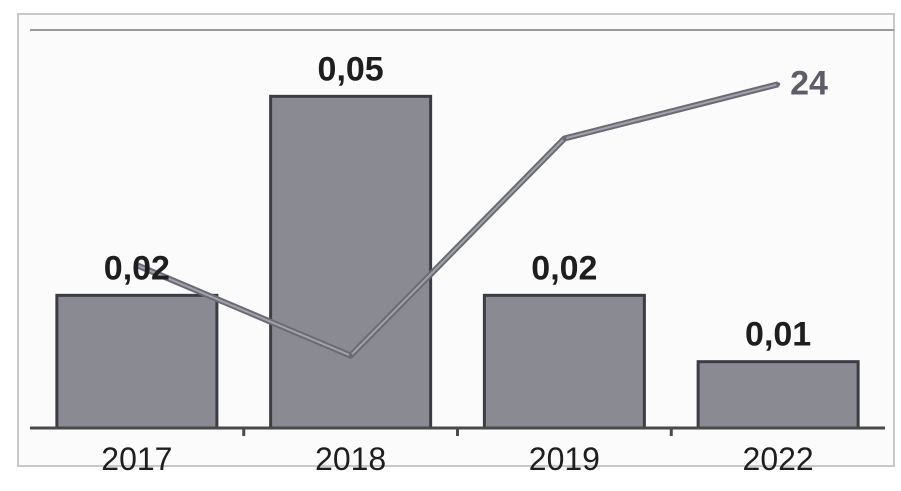 The height and width of the screenshot is (491, 901). What do you see at coordinates (778, 335) in the screenshot?
I see `bar-value-label-2022: 0,01` at bounding box center [778, 335].